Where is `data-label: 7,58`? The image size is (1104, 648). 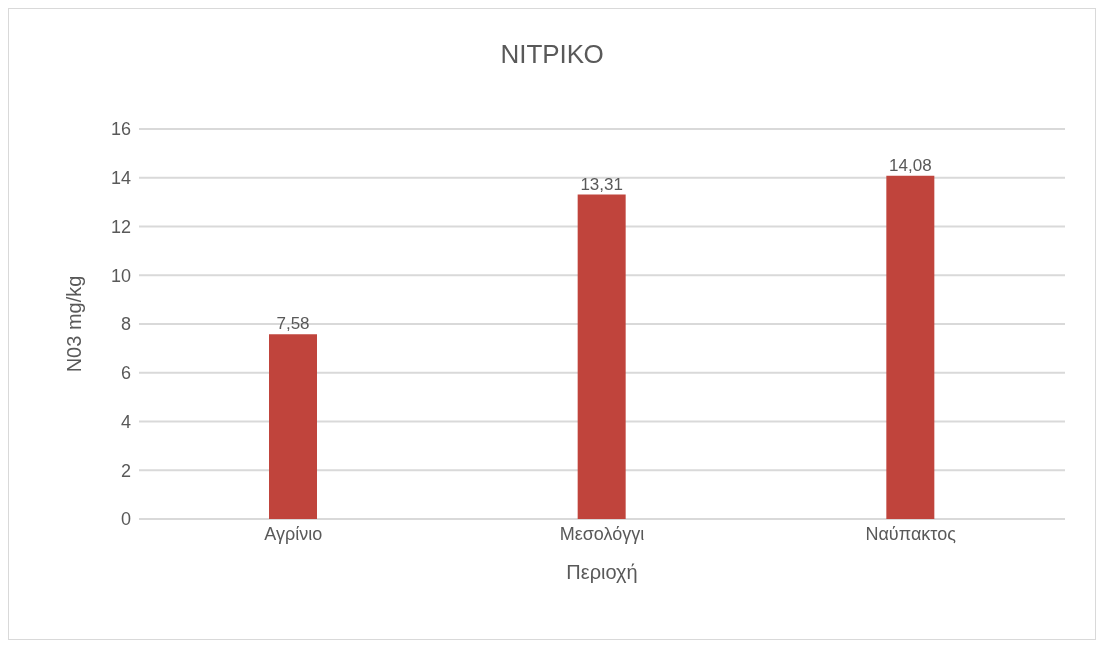
data-label: 7,58 is located at coordinates (293, 324).